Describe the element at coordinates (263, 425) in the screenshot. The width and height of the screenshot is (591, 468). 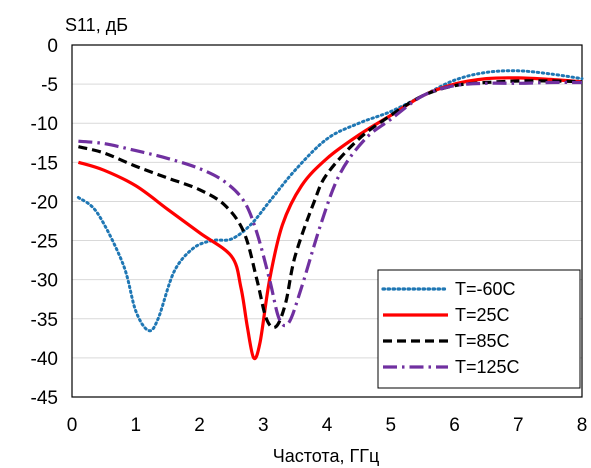
I see `x-tick-label: 3` at that location.